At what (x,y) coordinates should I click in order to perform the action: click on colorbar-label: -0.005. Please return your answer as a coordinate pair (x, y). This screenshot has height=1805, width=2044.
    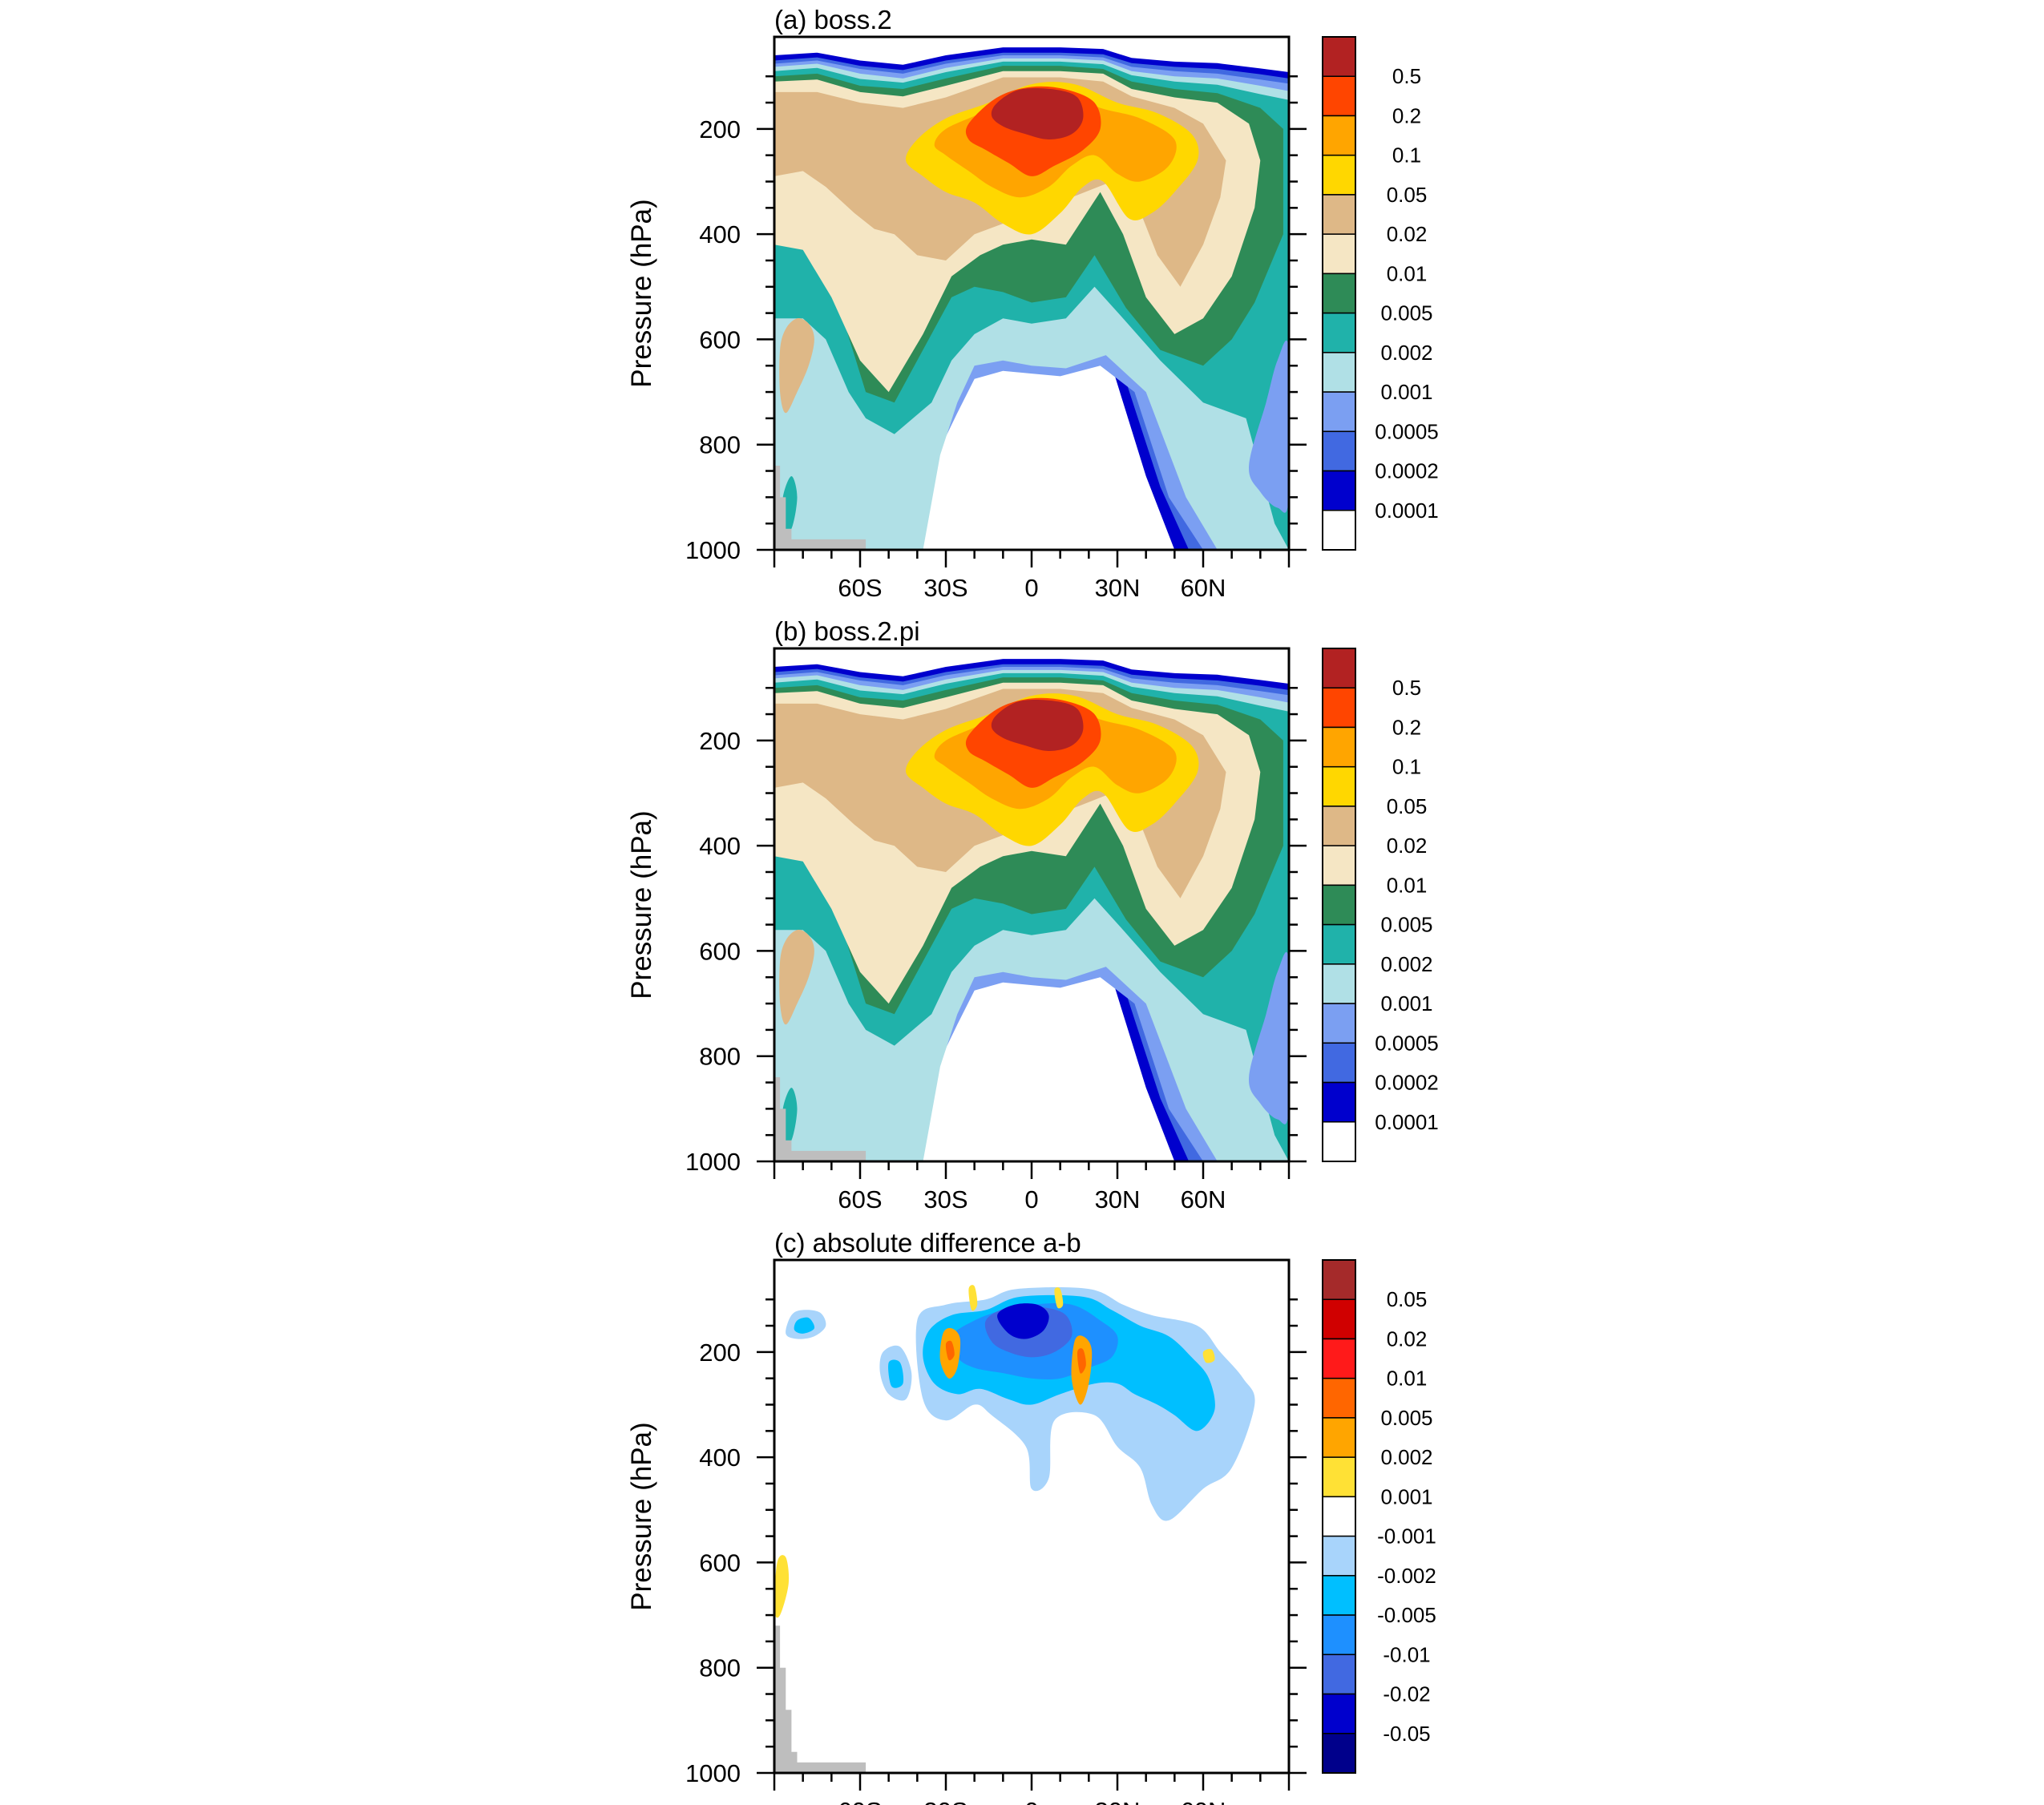
    Looking at the image, I should click on (1406, 1615).